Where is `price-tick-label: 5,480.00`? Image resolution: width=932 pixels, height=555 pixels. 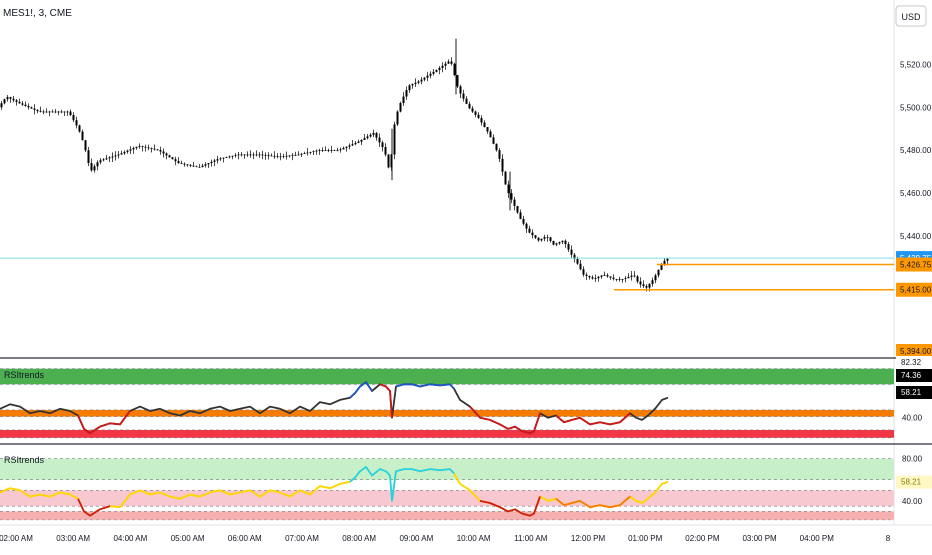
price-tick-label: 5,480.00 is located at coordinates (916, 150).